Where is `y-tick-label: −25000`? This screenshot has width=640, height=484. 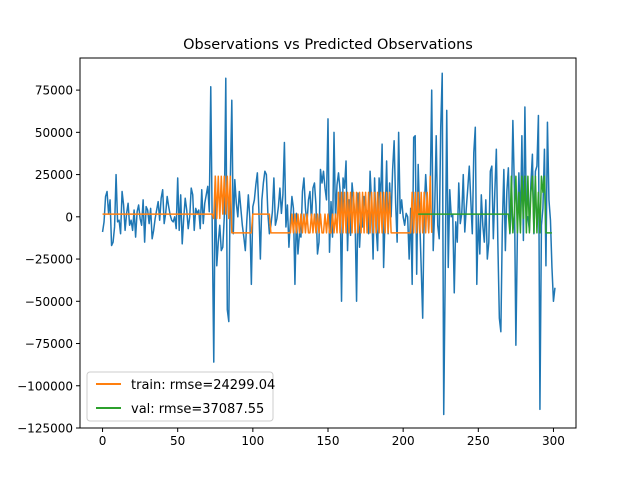 y-tick-label: −25000 is located at coordinates (49, 260).